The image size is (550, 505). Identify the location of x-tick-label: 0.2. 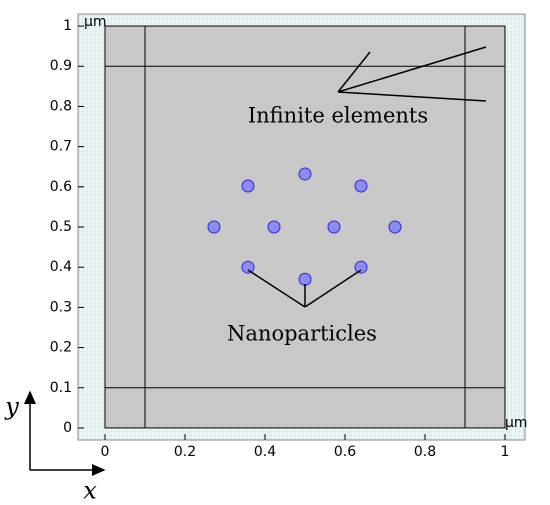
(185, 452).